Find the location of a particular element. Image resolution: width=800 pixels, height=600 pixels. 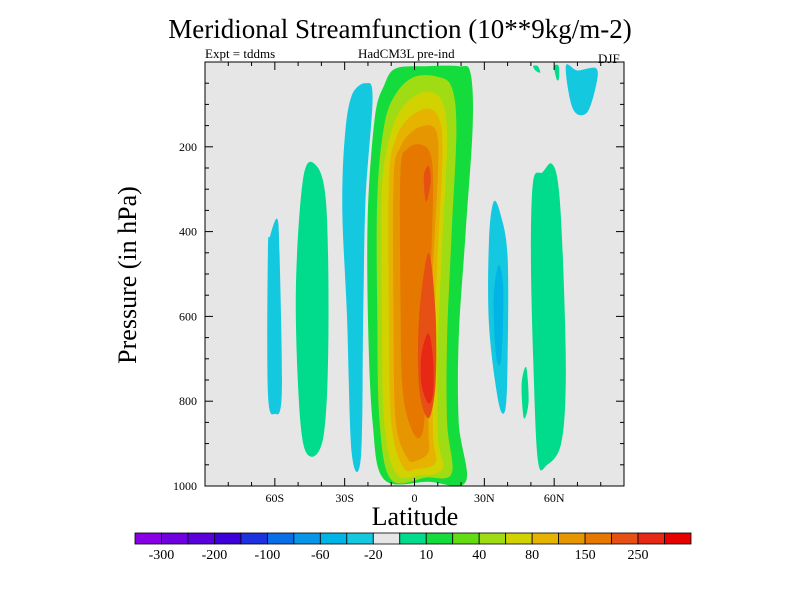

colorbar-label: -60 is located at coordinates (320, 555).